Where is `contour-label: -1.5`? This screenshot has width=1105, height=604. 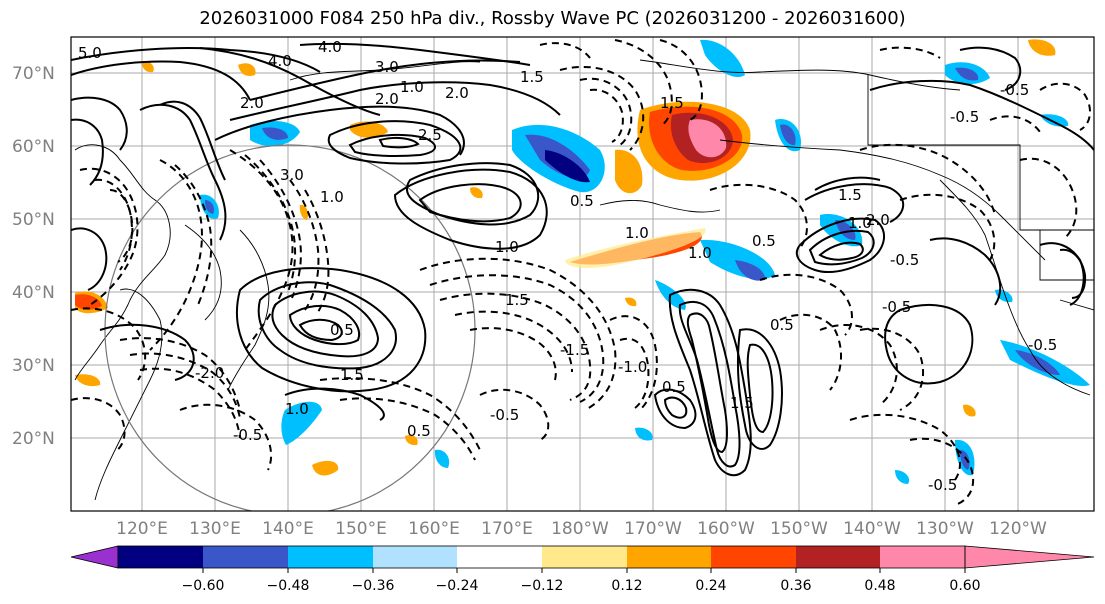
contour-label: -1.5 is located at coordinates (574, 350).